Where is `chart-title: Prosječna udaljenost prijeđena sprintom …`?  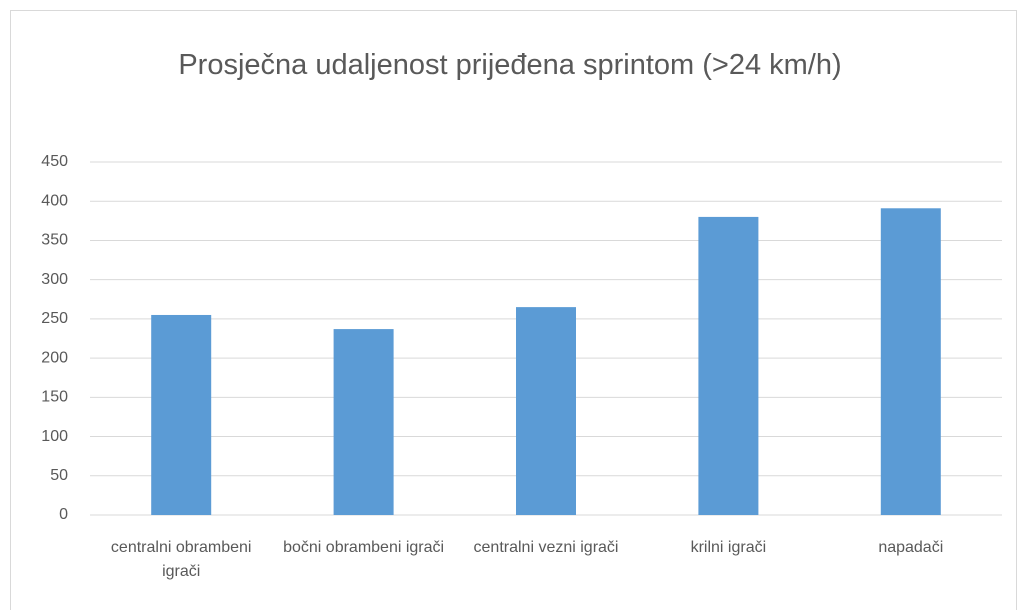 chart-title: Prosječna udaljenost prijeđena sprintom … is located at coordinates (510, 65).